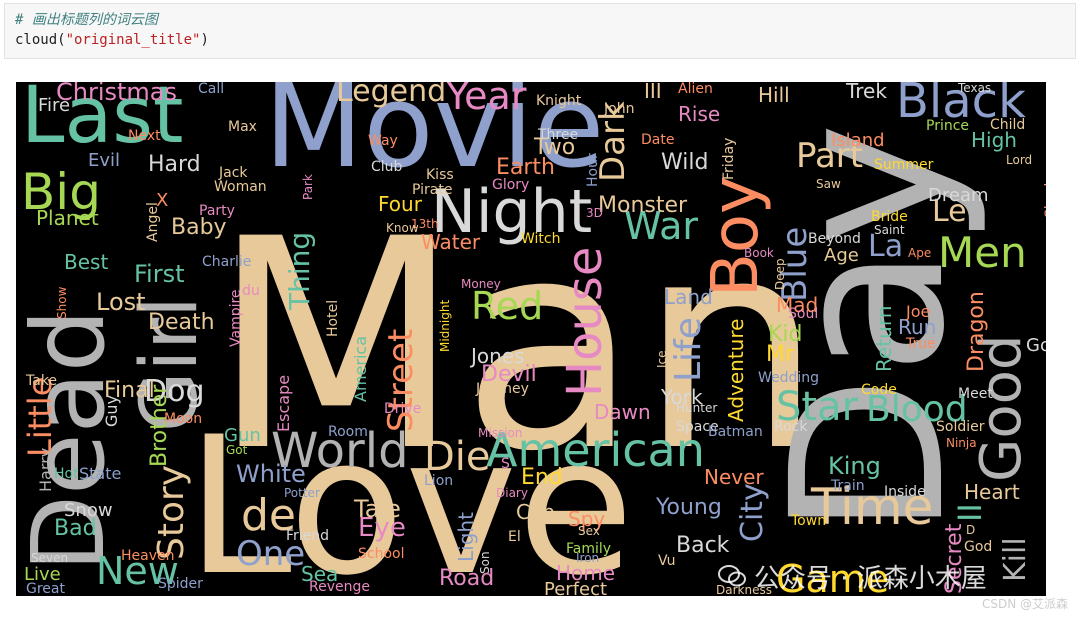 The width and height of the screenshot is (1080, 618). I want to click on cloud-word: Three, so click(558, 135).